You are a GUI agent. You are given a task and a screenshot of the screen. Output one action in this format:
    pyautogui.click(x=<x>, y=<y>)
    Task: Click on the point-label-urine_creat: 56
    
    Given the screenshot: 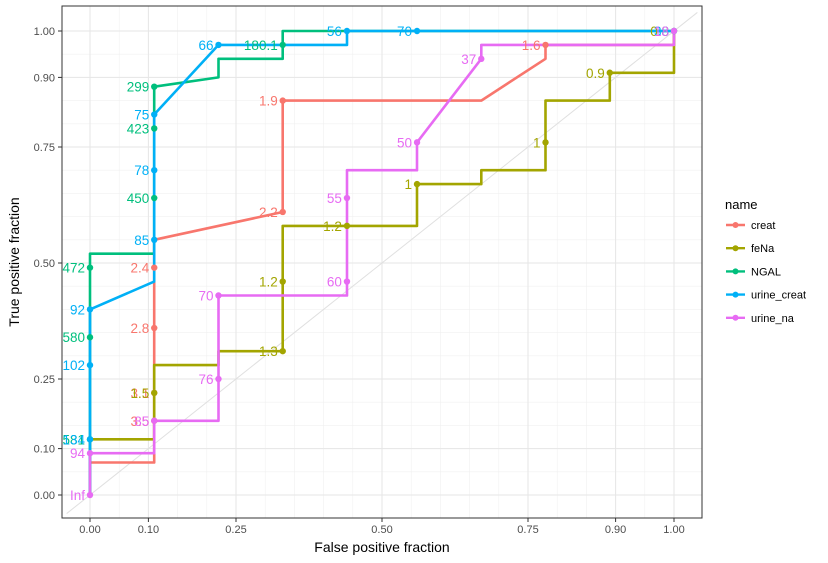 What is the action you would take?
    pyautogui.click(x=334, y=31)
    